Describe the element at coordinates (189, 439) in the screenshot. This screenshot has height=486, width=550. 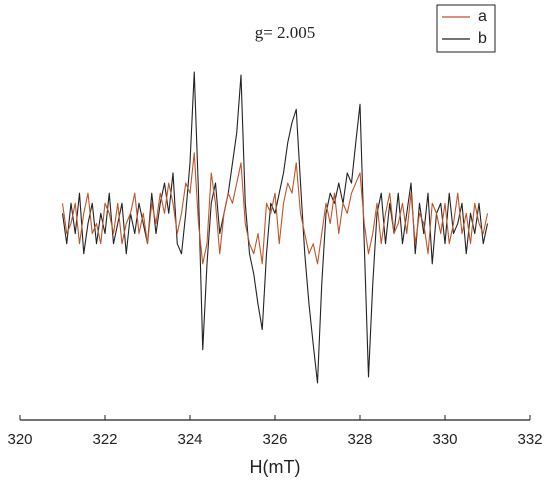
I see `x-tick-label: 324` at that location.